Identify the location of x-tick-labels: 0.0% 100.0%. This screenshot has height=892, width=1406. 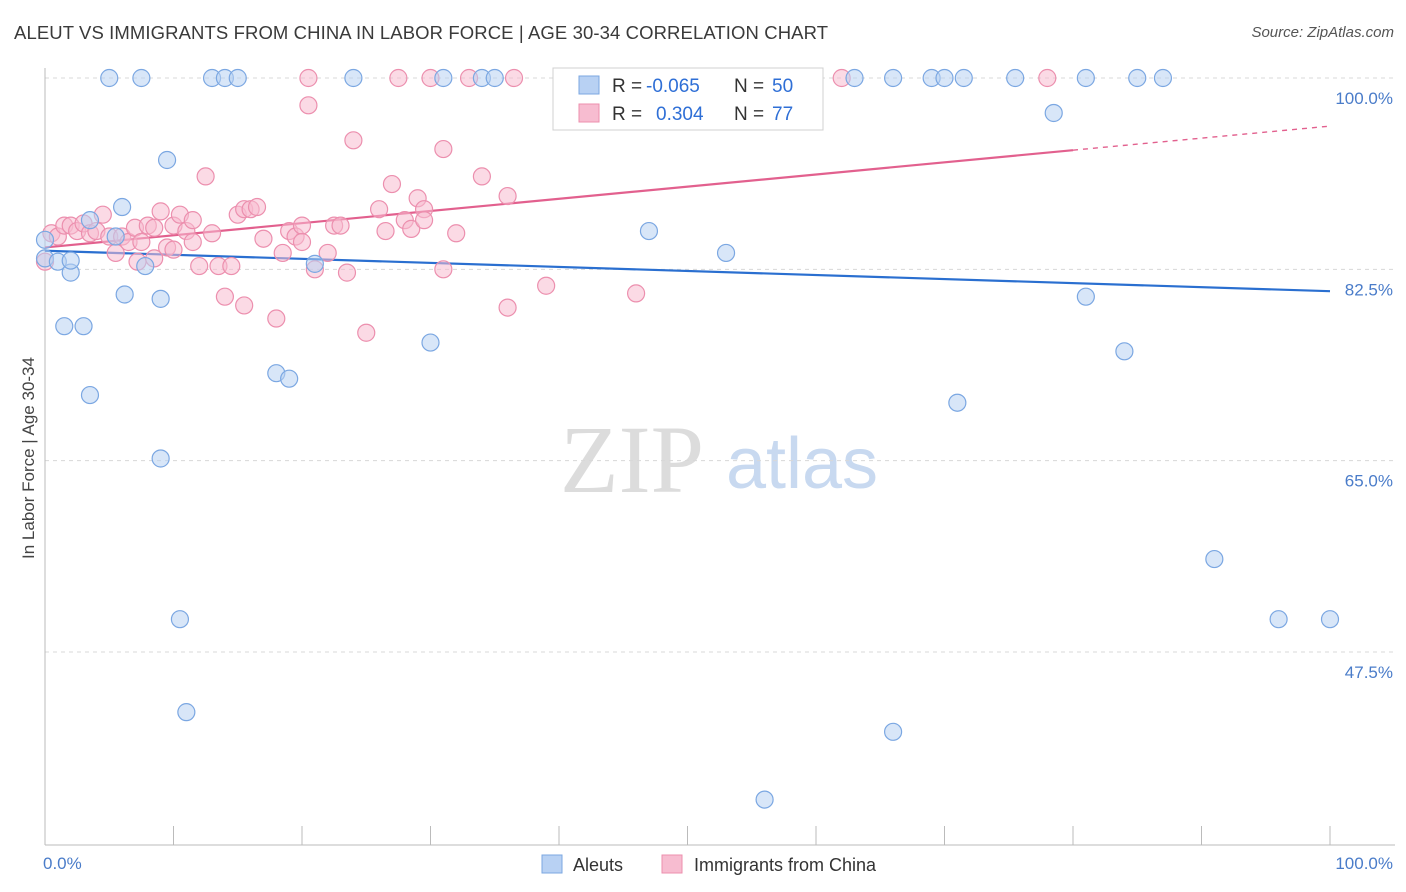
(718, 863).